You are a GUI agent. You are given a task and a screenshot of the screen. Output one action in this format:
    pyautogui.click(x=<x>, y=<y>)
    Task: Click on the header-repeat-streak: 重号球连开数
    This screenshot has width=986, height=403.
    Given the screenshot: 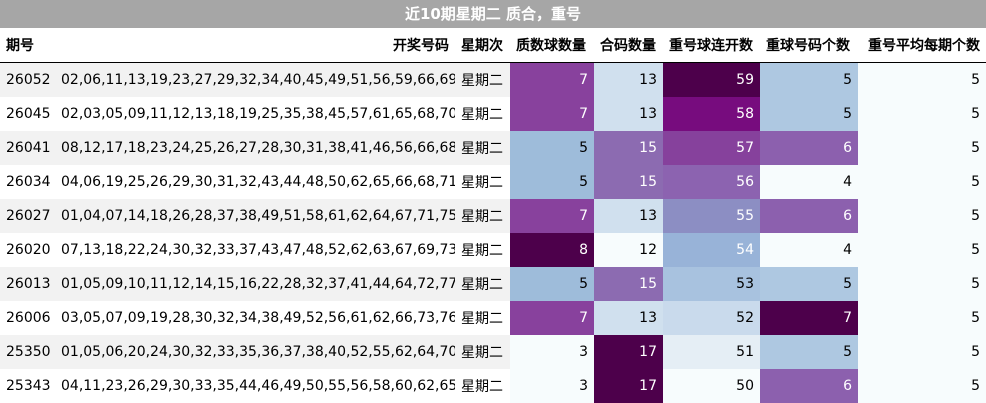 What is the action you would take?
    pyautogui.click(x=711, y=45)
    